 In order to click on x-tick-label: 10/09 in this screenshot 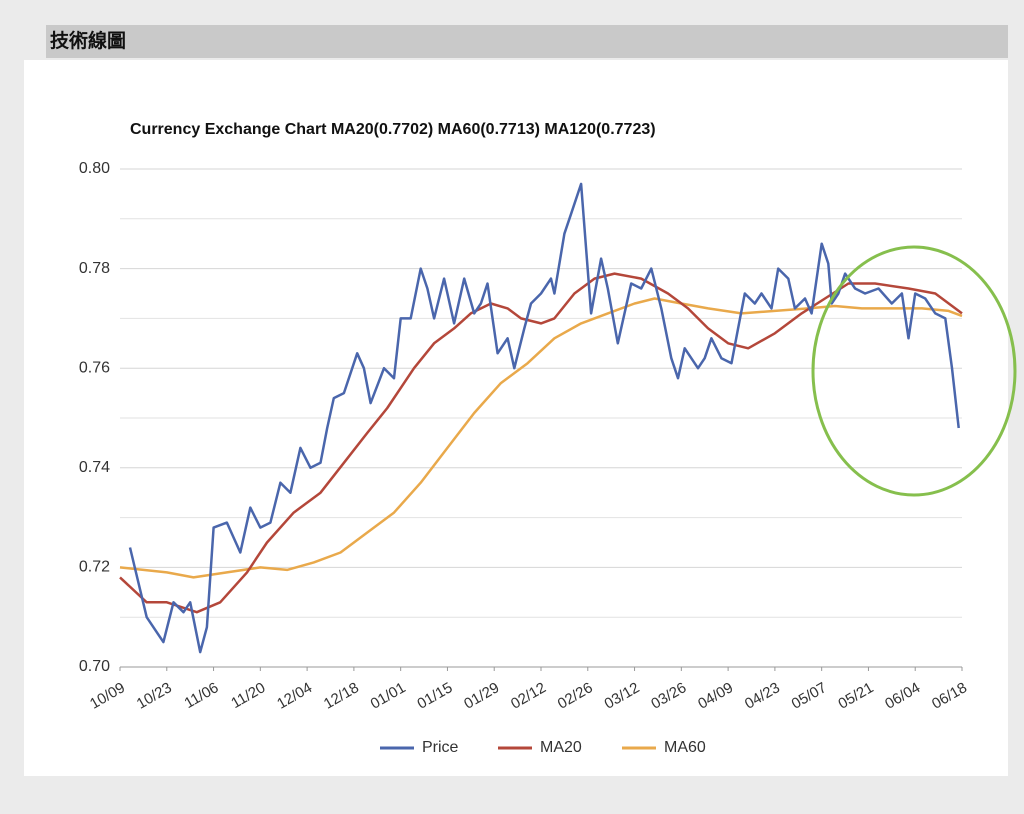, I will do `click(107, 695)`.